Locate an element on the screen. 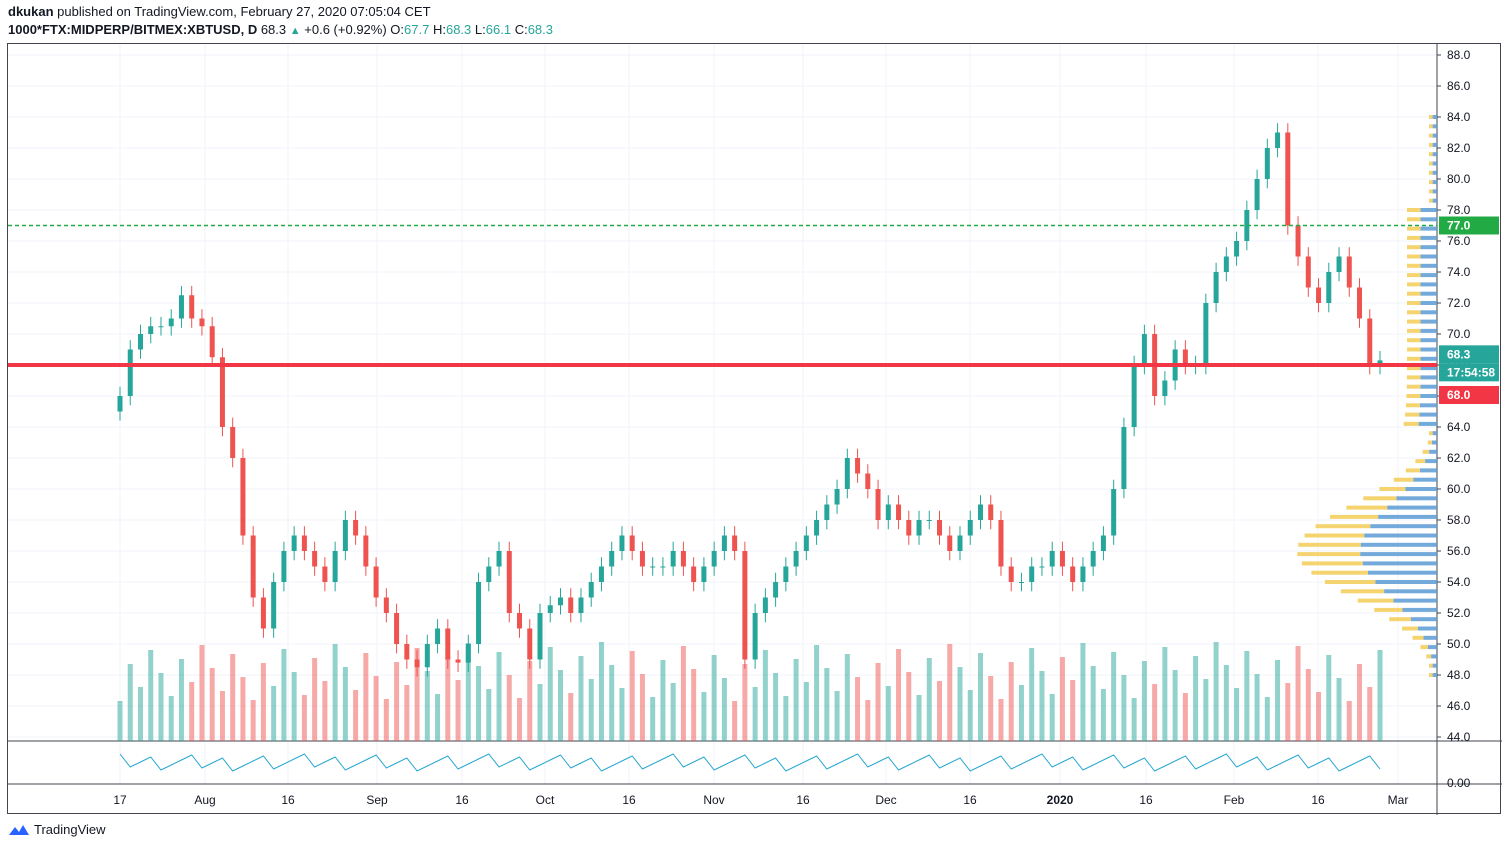  close-label: C: is located at coordinates (521, 29).